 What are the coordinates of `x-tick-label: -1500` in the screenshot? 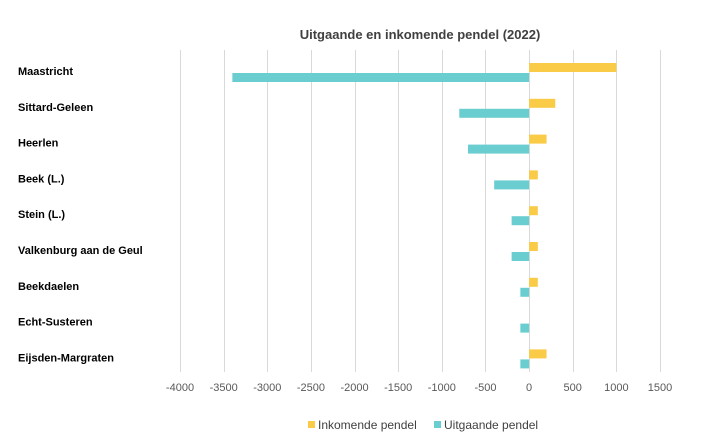 It's located at (398, 388).